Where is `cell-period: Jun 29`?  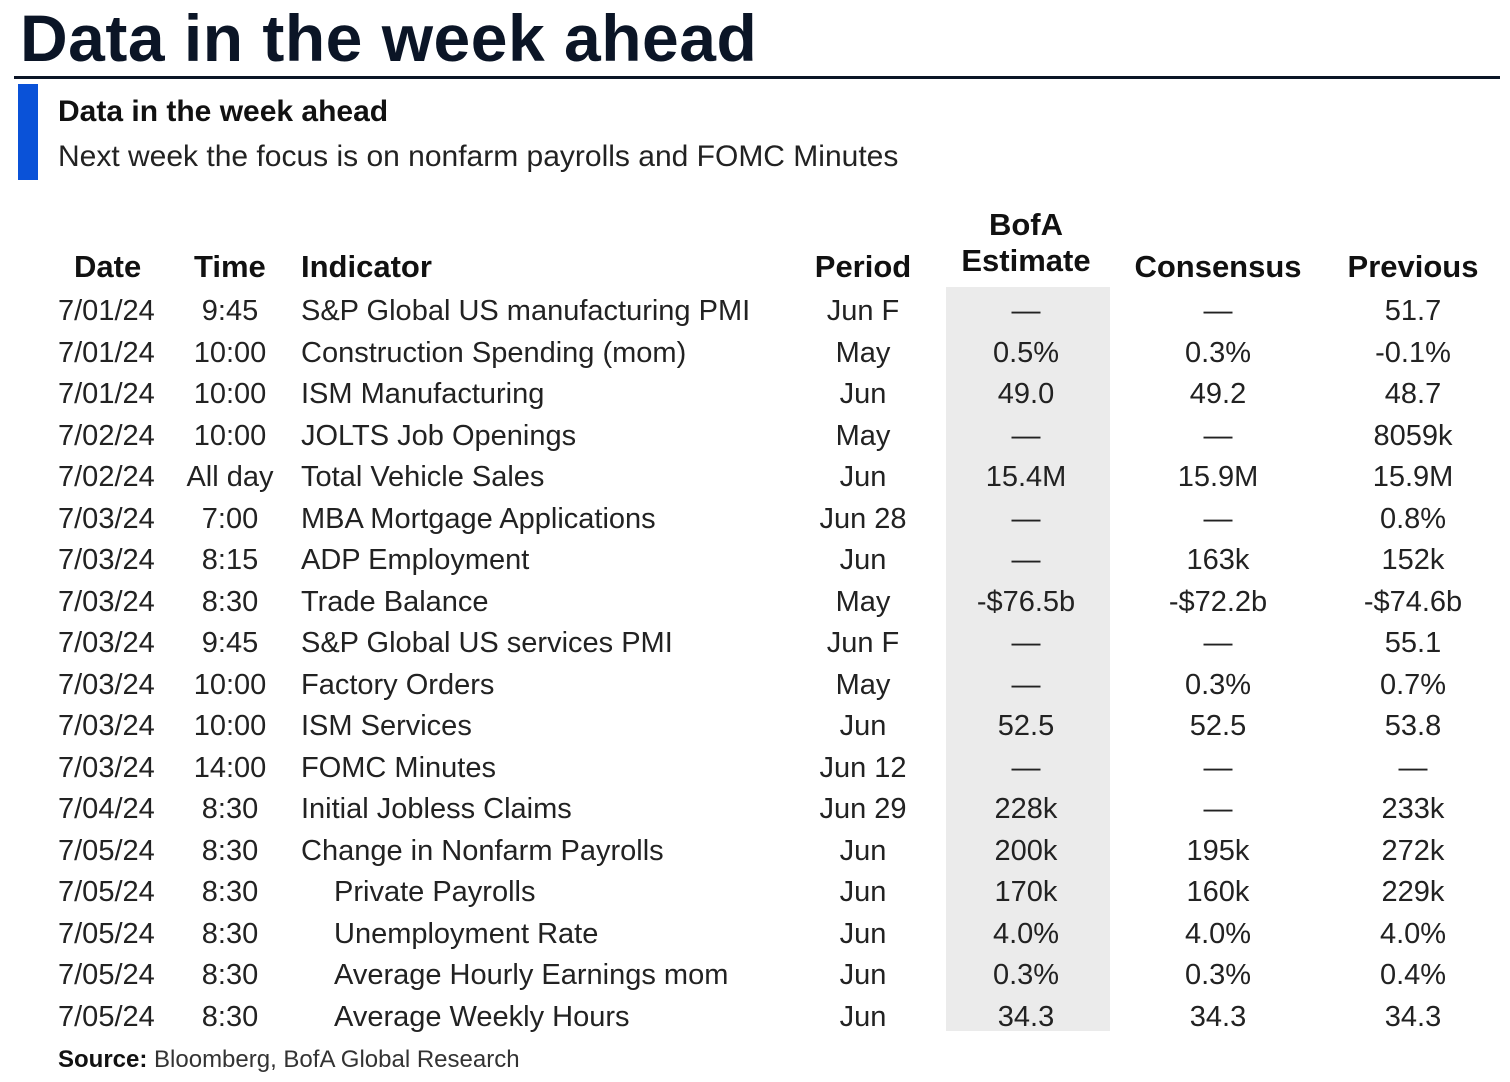 cell-period: Jun 29 is located at coordinates (863, 809).